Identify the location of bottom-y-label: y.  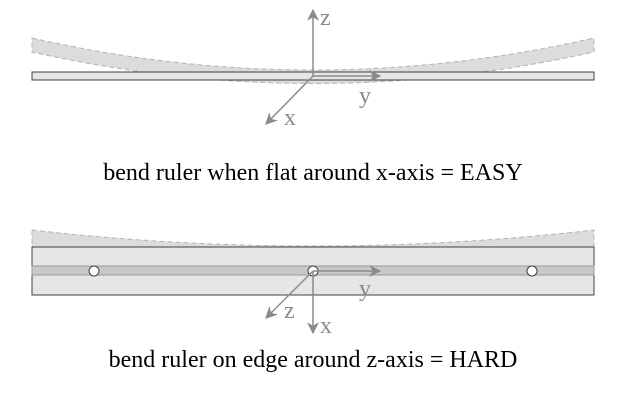
(365, 289).